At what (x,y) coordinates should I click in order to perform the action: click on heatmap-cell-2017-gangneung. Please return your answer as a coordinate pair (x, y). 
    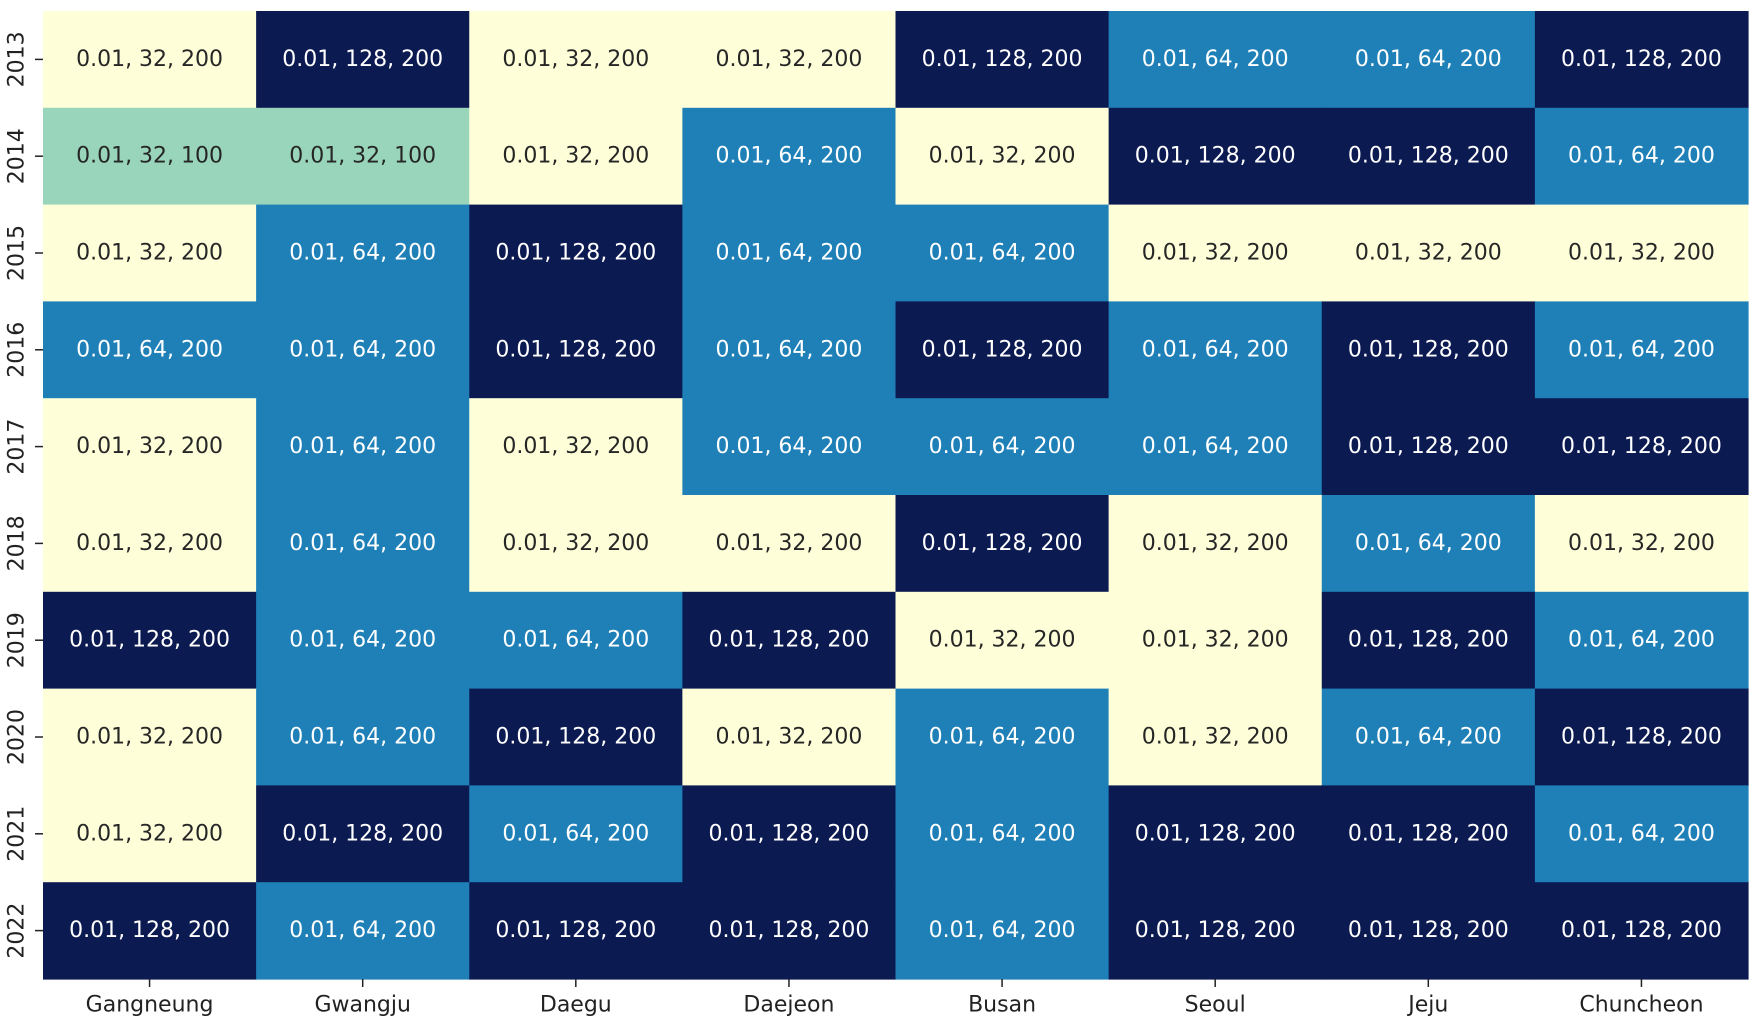
    Looking at the image, I should click on (150, 447).